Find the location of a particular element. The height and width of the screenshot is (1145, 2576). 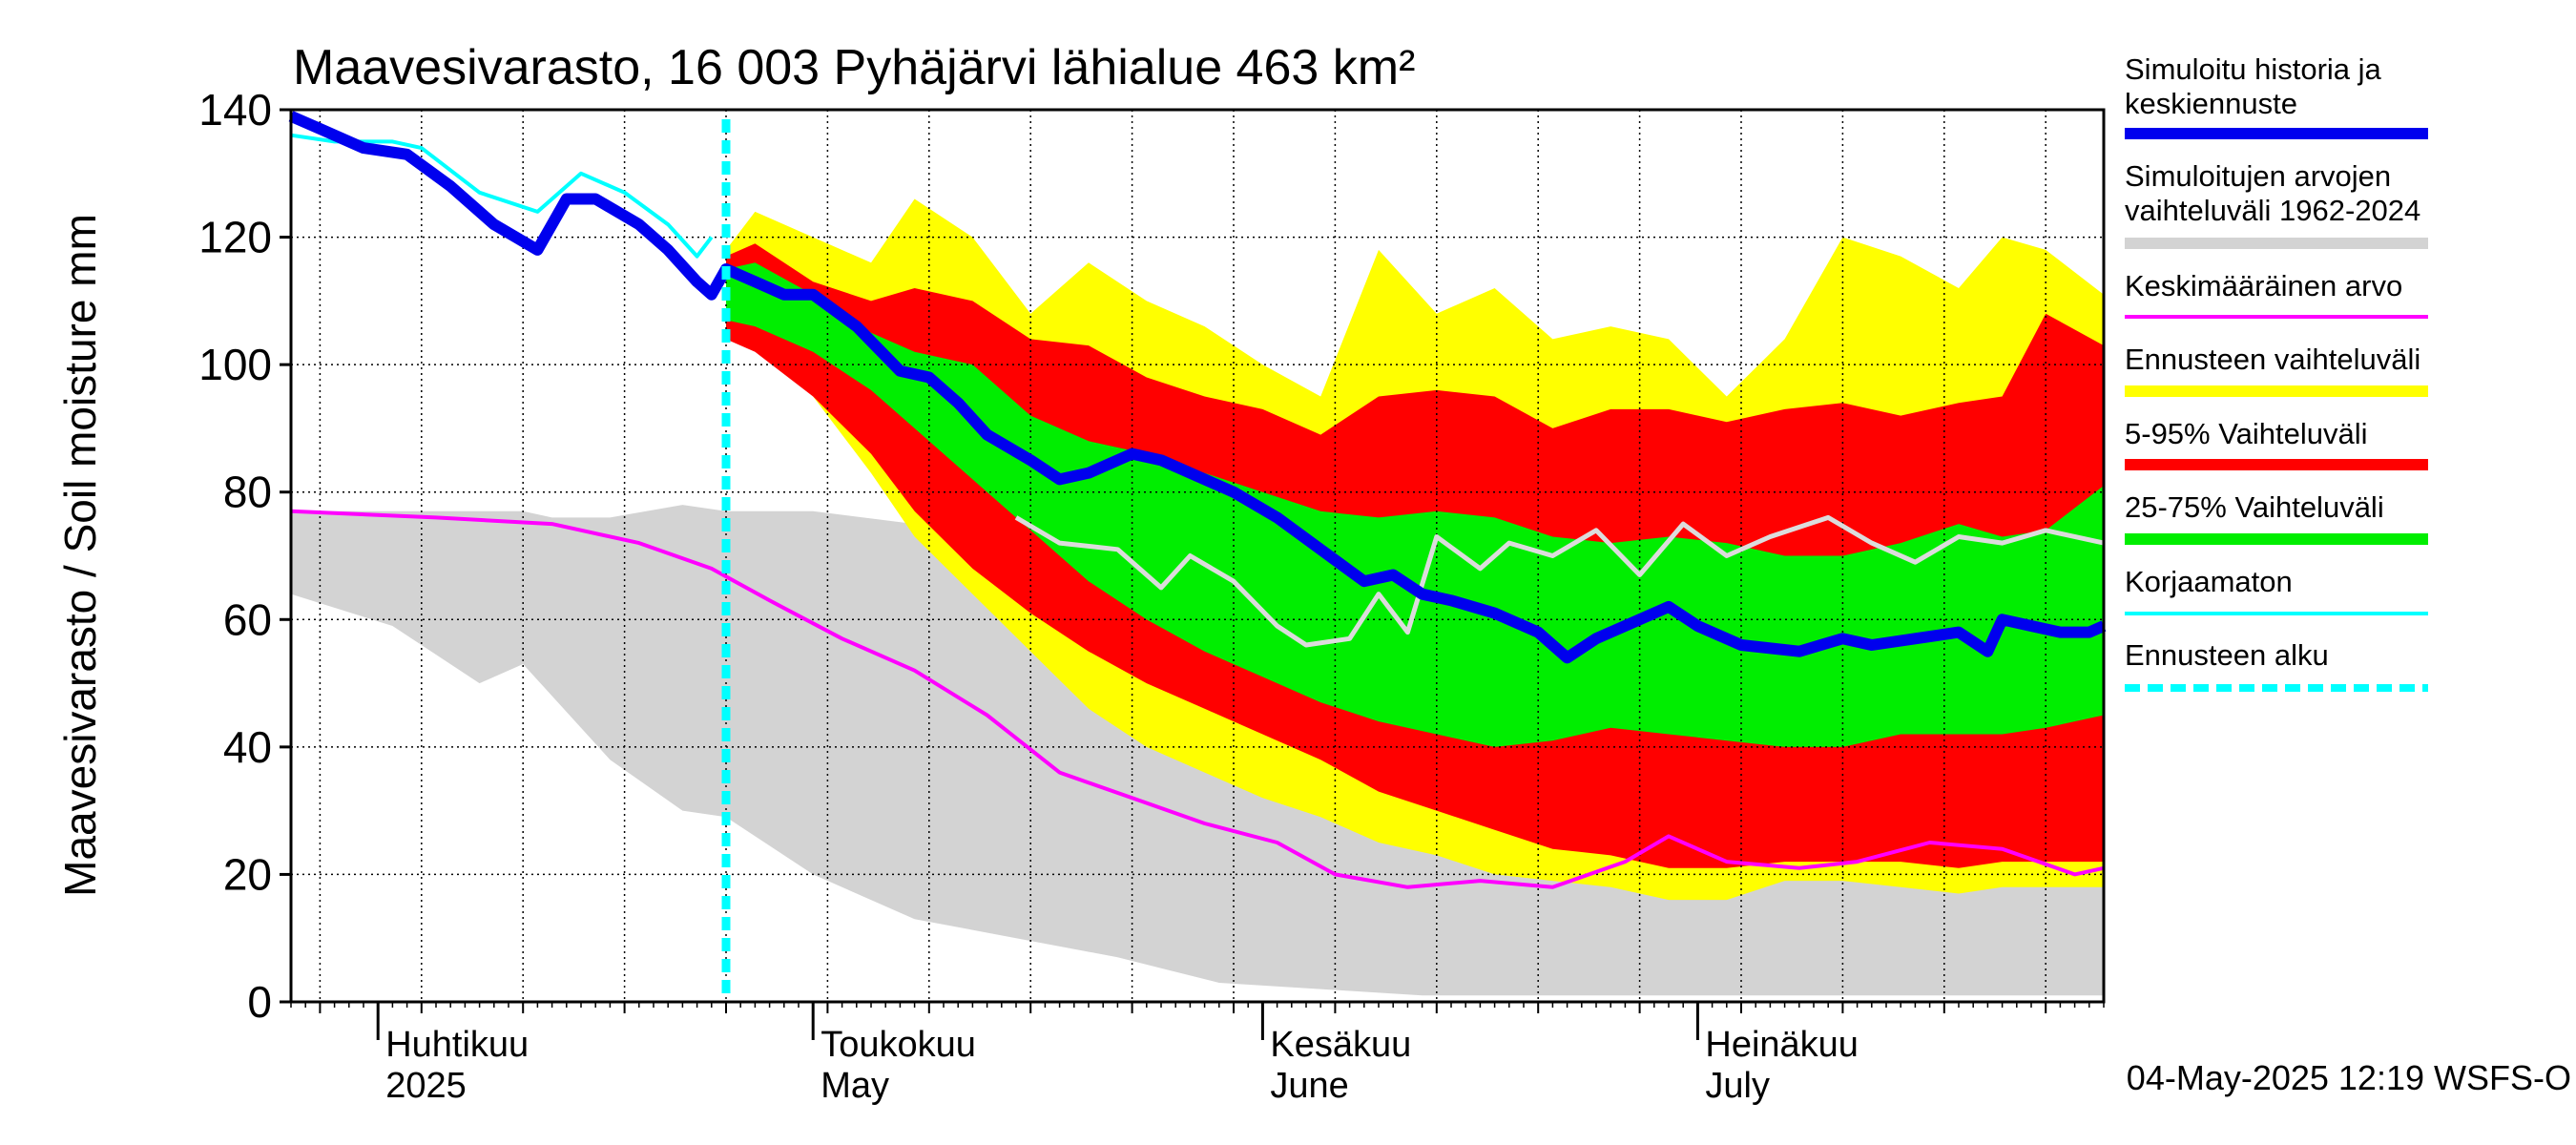

x-month-label: Kesäkuu is located at coordinates (1340, 1045).